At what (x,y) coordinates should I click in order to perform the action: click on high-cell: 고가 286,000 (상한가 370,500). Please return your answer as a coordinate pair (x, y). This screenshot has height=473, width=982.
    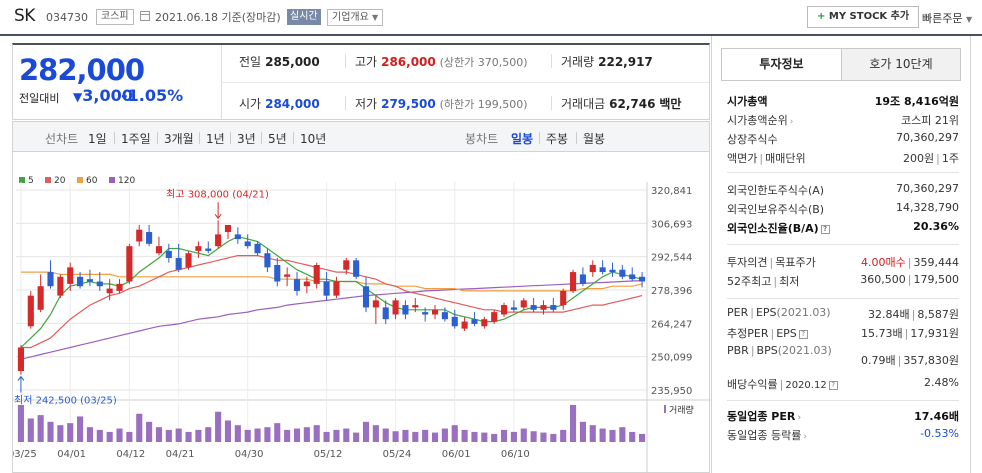
    Looking at the image, I should click on (441, 61).